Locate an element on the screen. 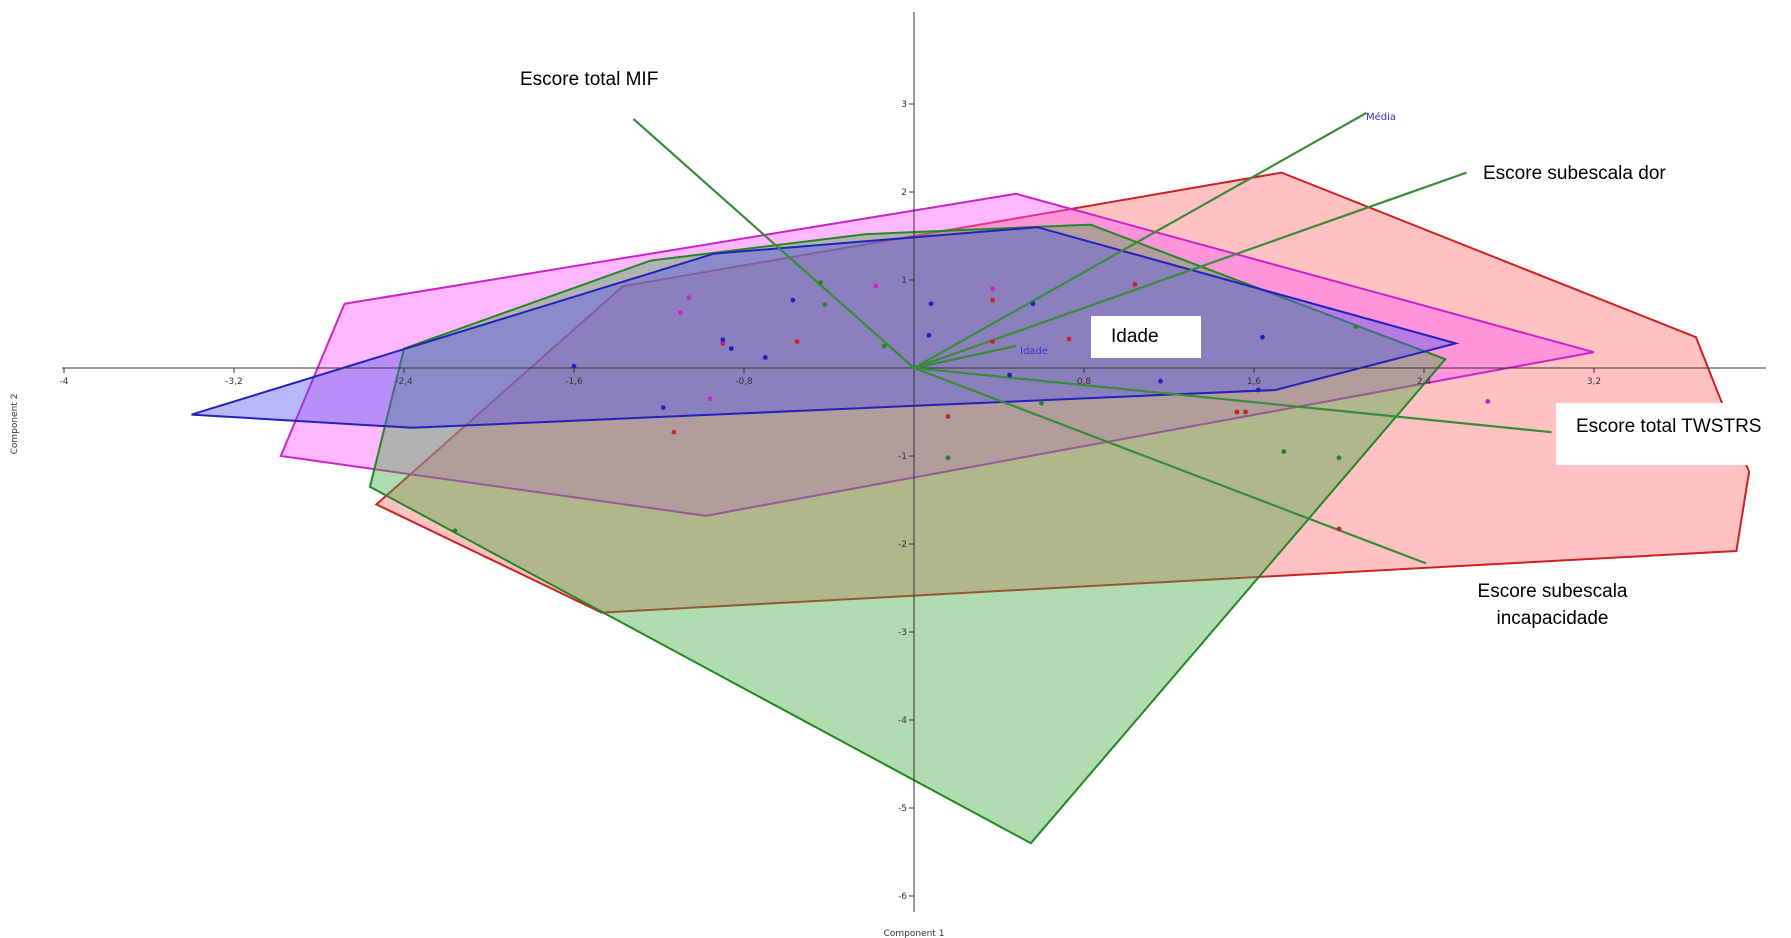  callout-idade: Idade is located at coordinates (1146, 337).